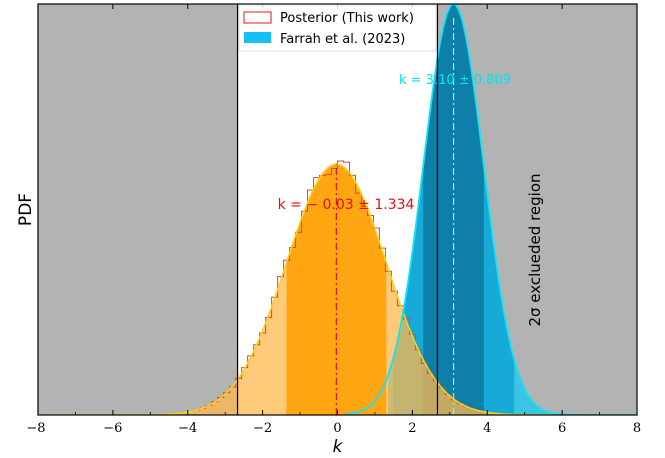 Image resolution: width=665 pixels, height=458 pixels. What do you see at coordinates (338, 447) in the screenshot?
I see `x-axis-label: k` at bounding box center [338, 447].